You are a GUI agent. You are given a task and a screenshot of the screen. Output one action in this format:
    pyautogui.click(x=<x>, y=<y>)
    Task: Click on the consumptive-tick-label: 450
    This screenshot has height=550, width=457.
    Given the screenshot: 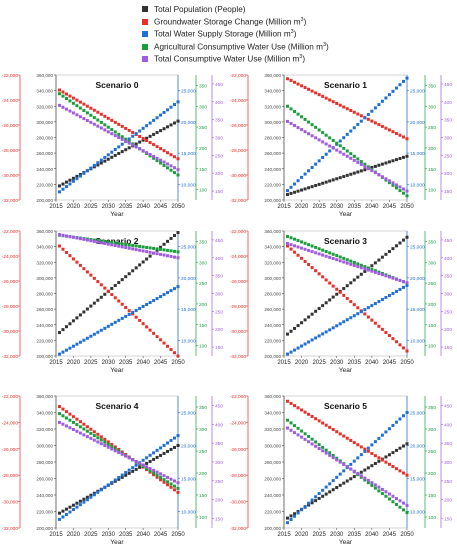 What is the action you would take?
    pyautogui.click(x=448, y=406)
    